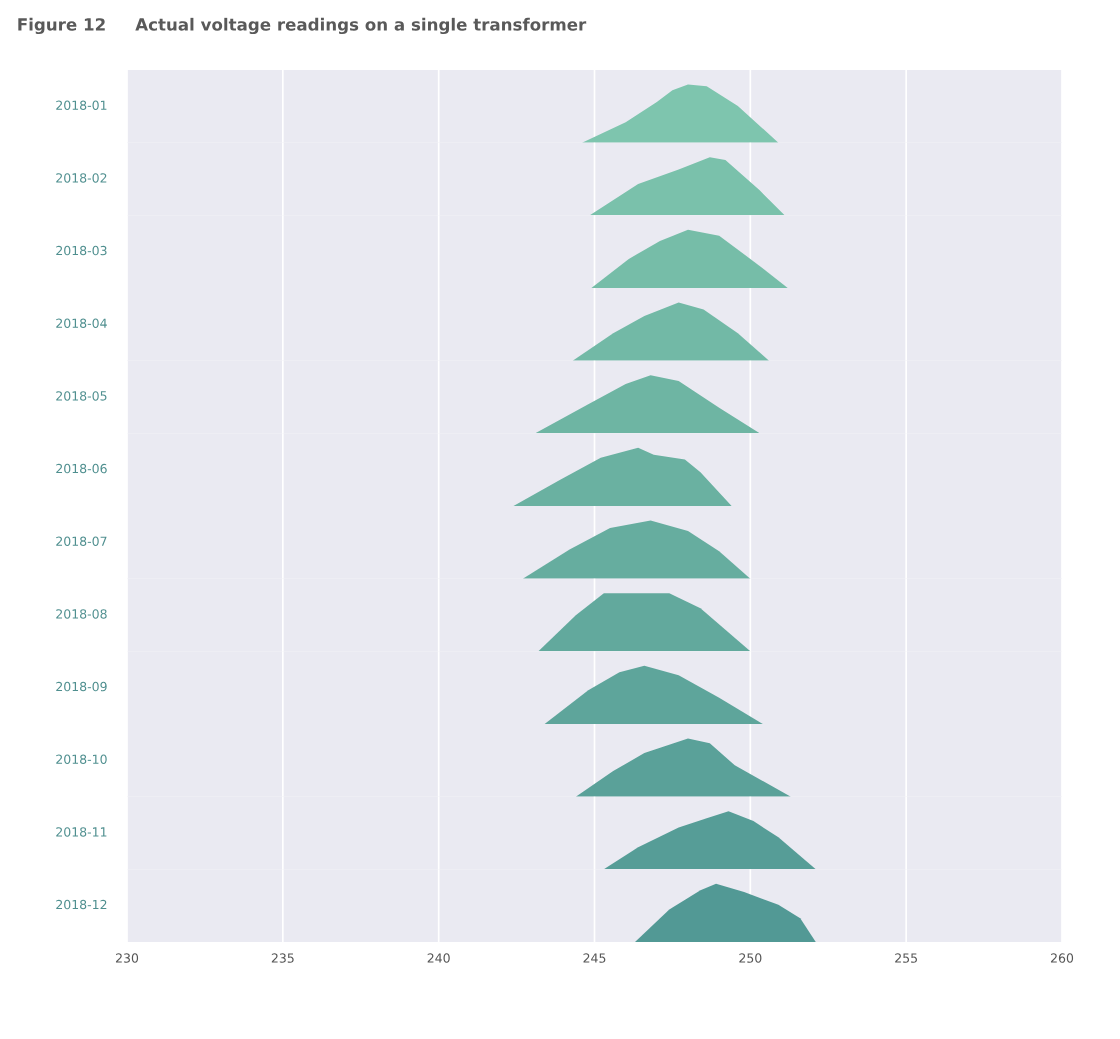 The width and height of the screenshot is (1120, 1039). I want to click on x-tick-label: 240, so click(438, 958).